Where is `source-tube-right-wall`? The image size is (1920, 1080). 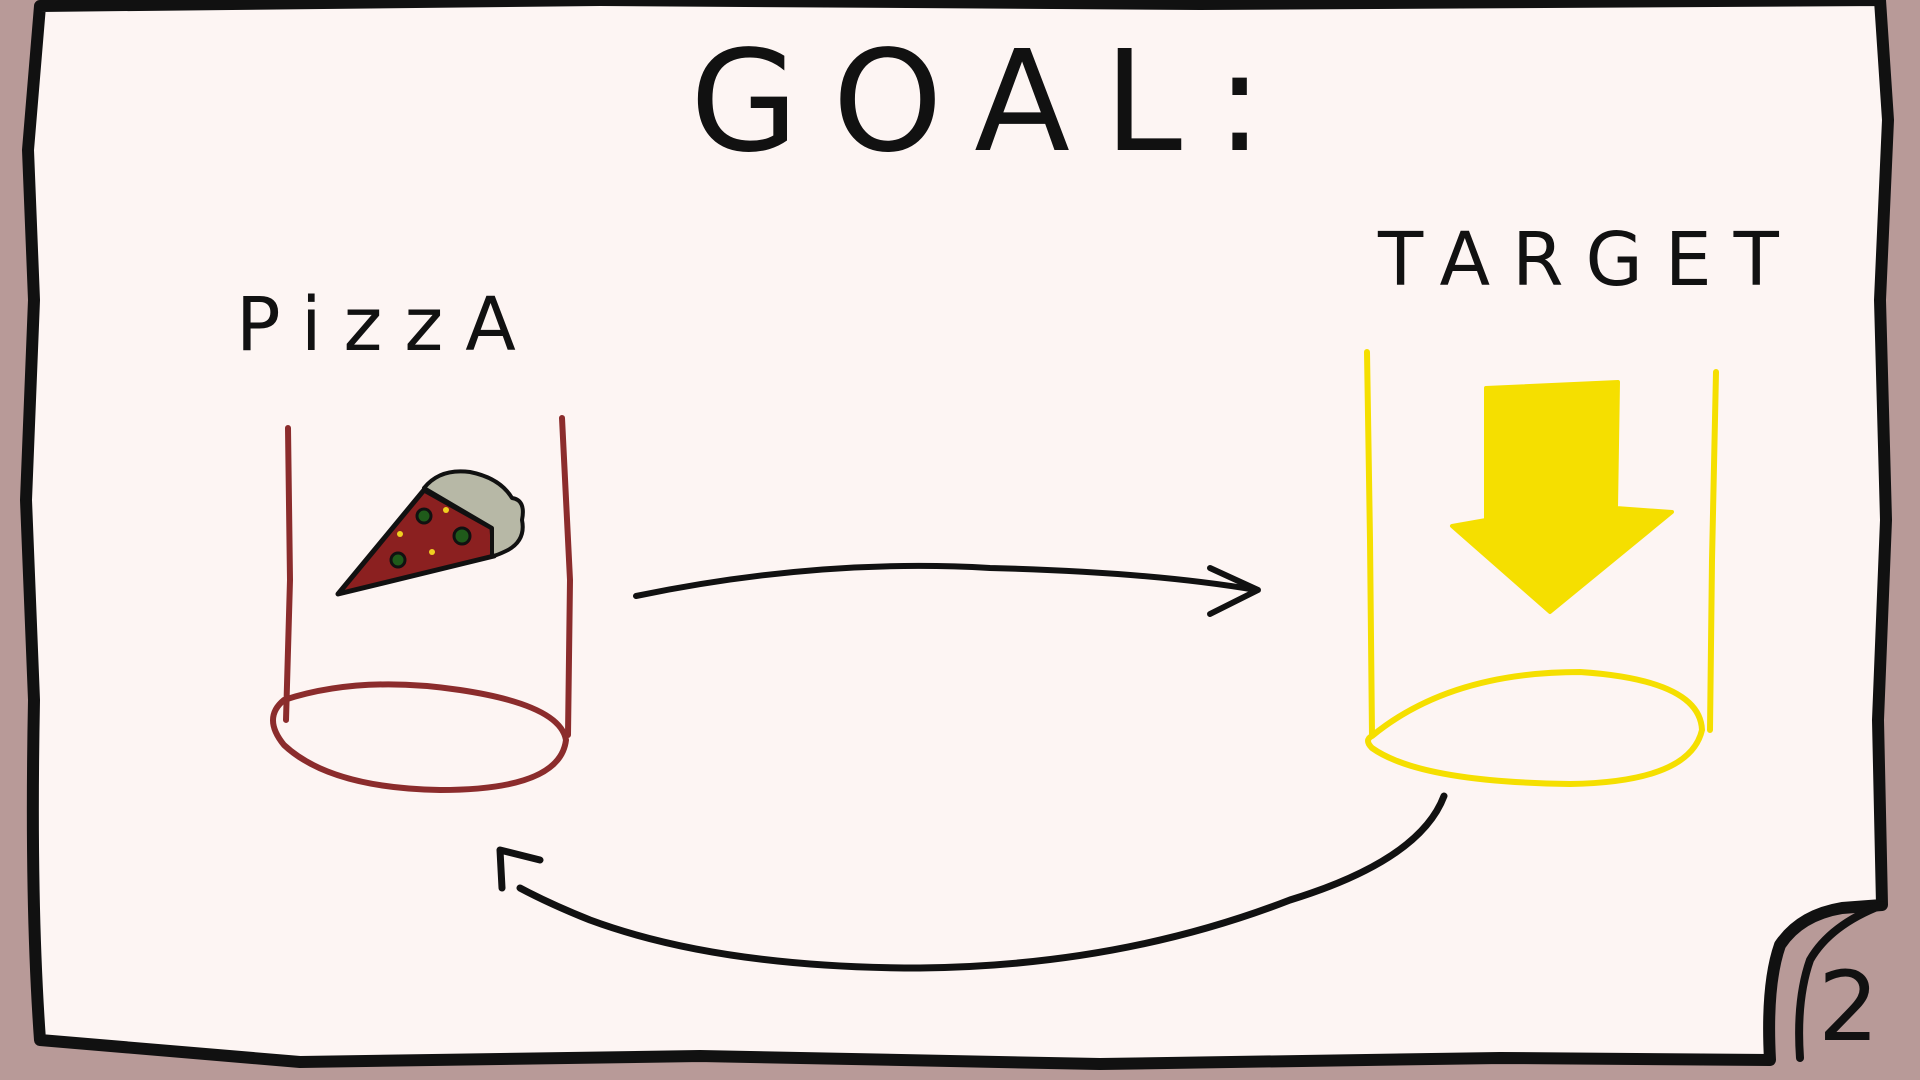 source-tube-right-wall is located at coordinates (566, 576).